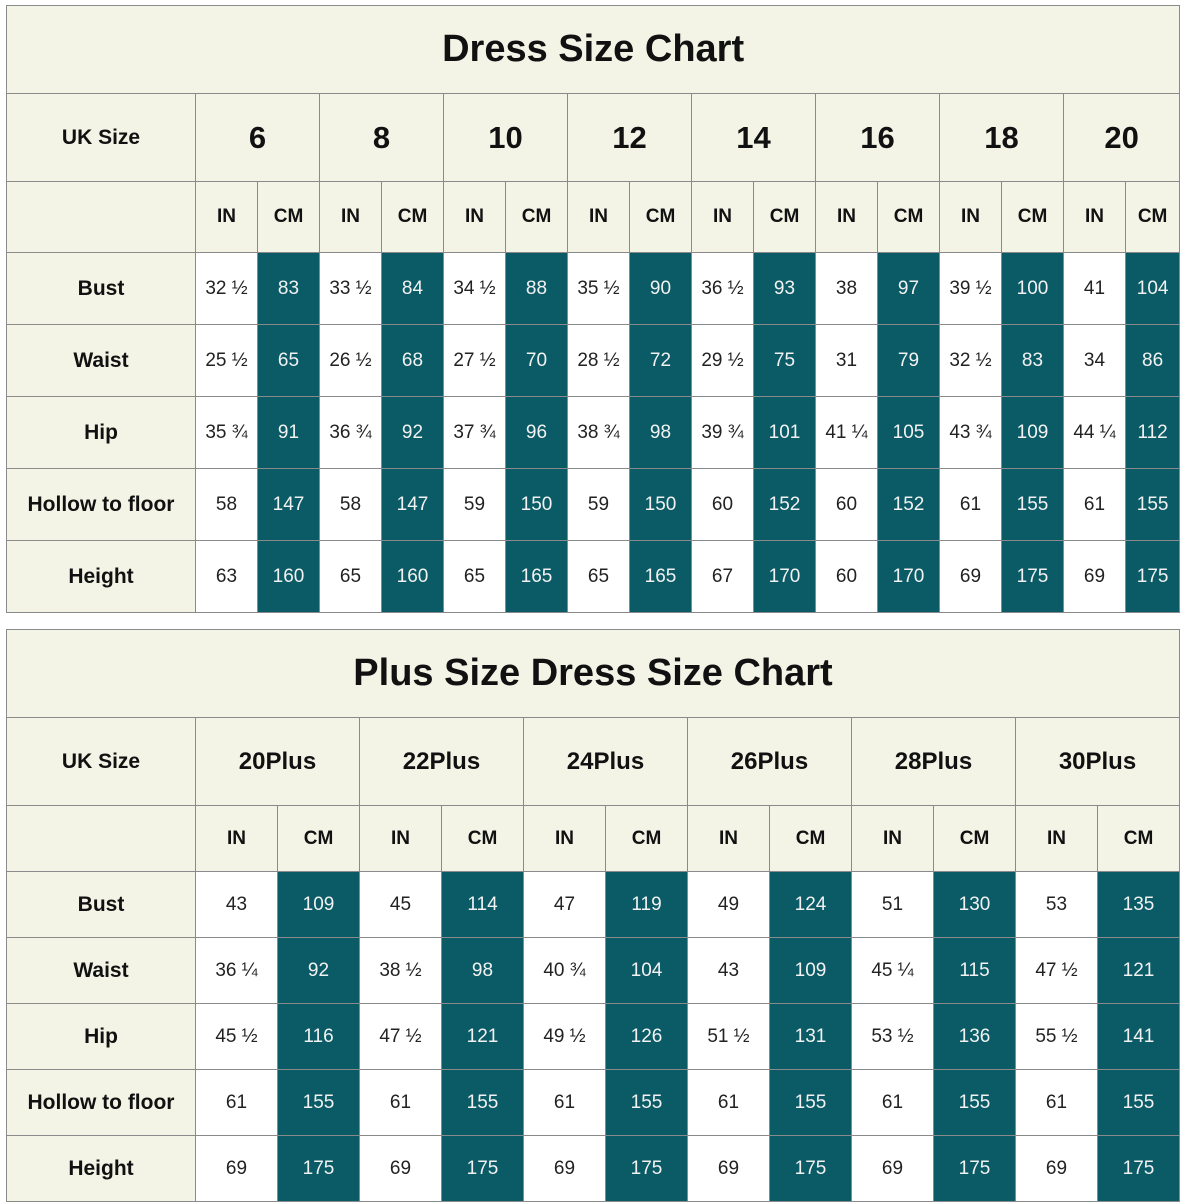  Describe the element at coordinates (400, 904) in the screenshot. I see `value-in: 45` at that location.